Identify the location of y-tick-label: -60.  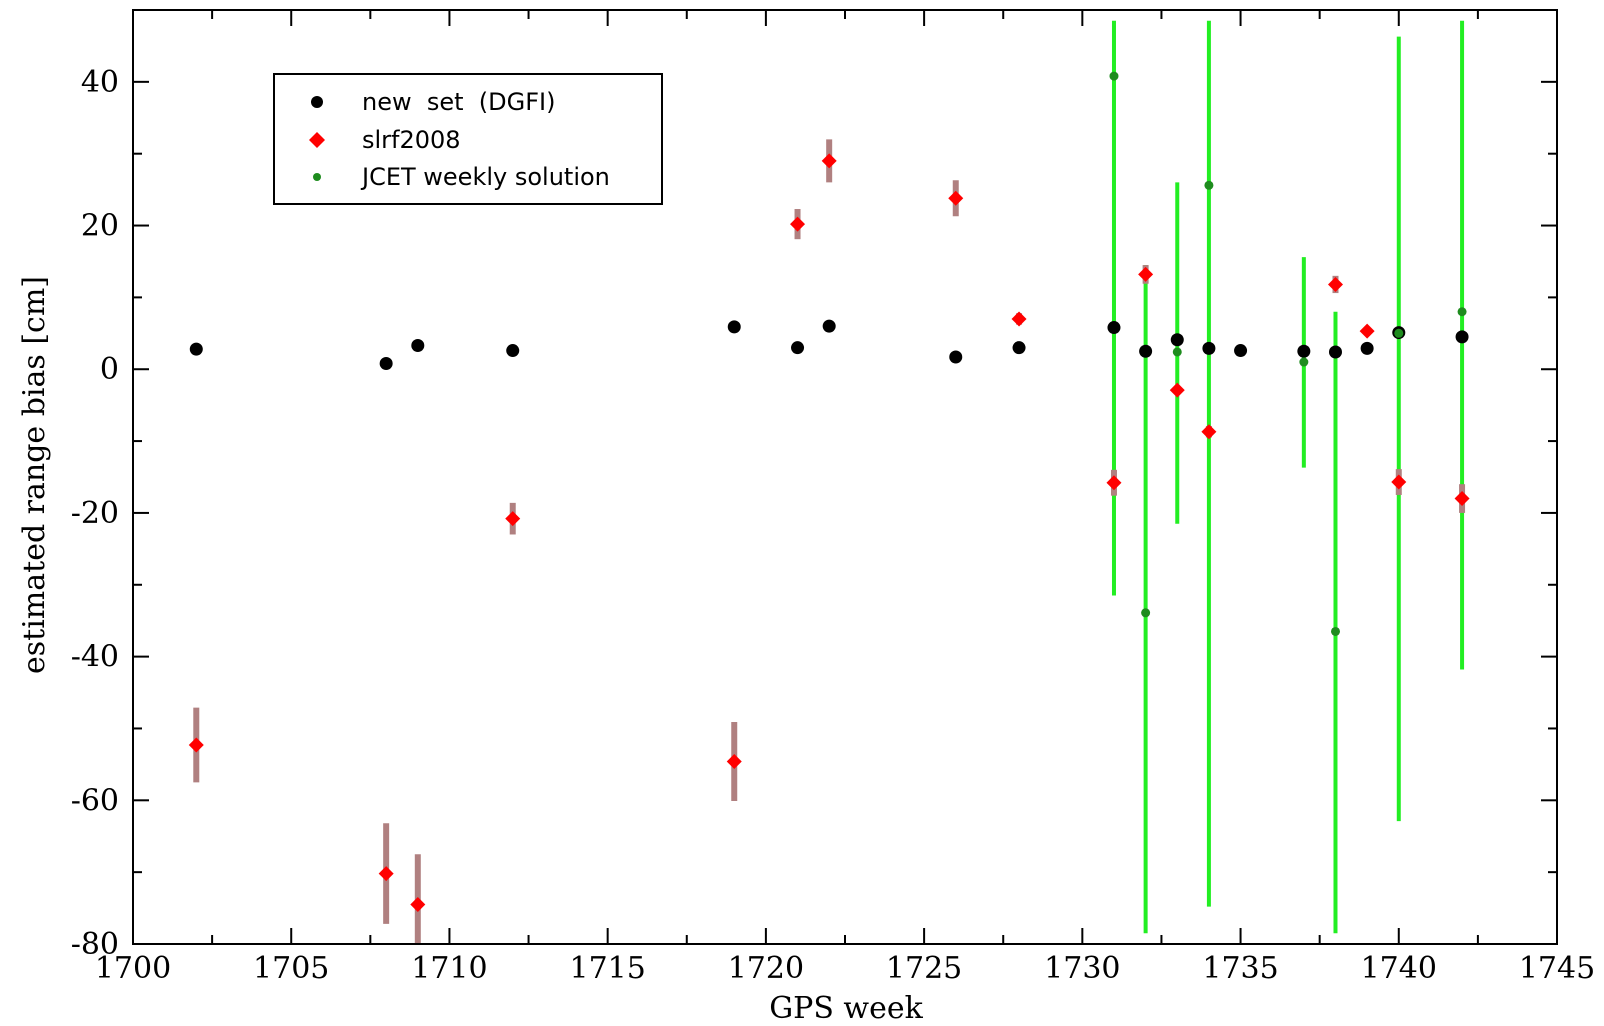
(95, 800).